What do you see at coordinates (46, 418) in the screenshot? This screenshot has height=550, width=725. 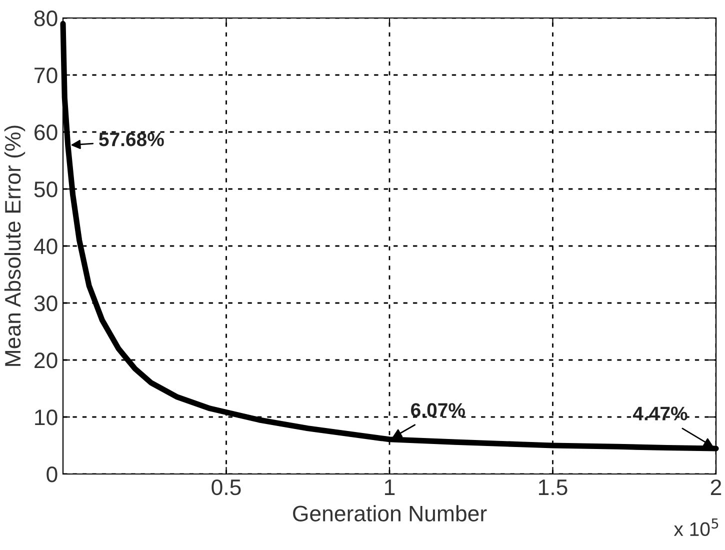 I see `y-tick-label: 10` at bounding box center [46, 418].